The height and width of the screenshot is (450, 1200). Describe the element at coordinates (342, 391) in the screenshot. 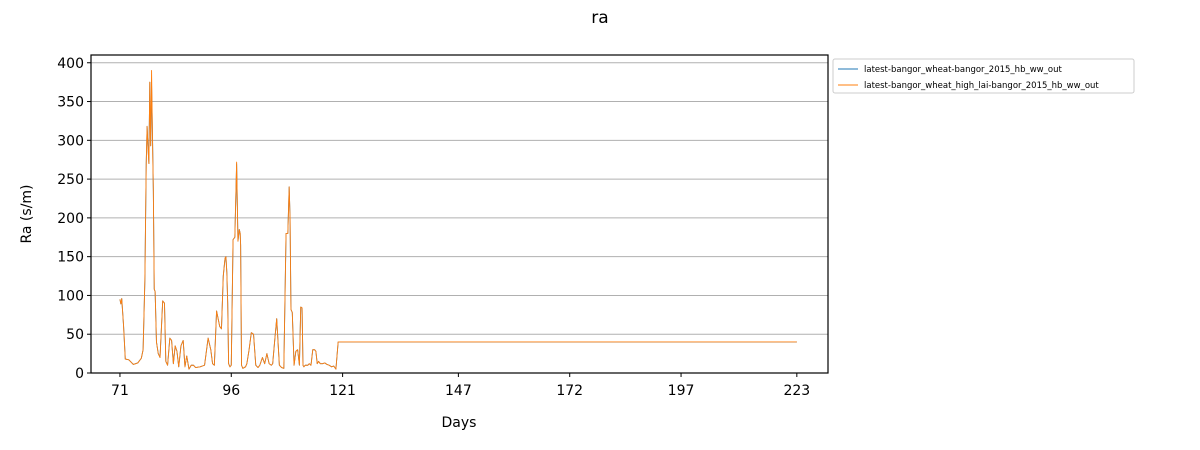

I see `x-tick-label: 121` at that location.